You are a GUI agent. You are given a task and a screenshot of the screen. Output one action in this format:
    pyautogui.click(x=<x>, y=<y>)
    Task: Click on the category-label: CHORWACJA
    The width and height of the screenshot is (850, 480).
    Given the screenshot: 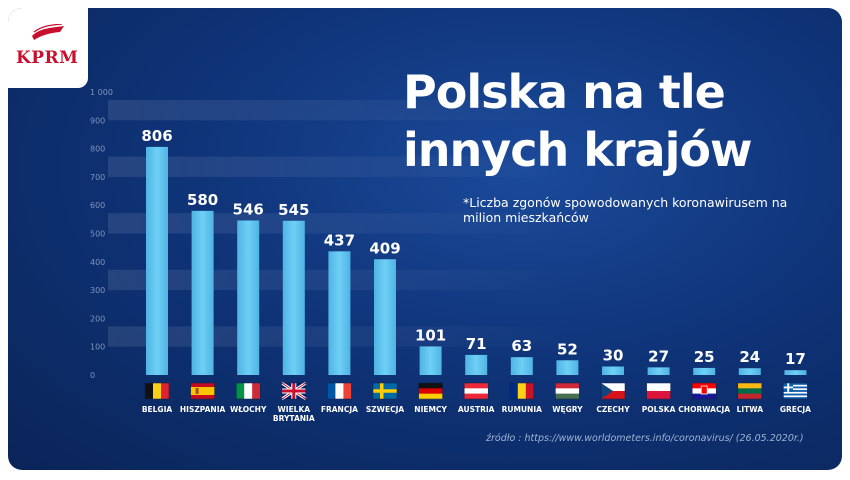 What is the action you would take?
    pyautogui.click(x=704, y=409)
    